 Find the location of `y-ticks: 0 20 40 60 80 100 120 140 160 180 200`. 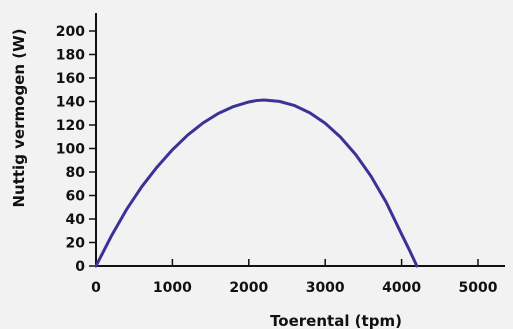

y-ticks: 0 20 40 60 80 100 120 140 160 180 200 is located at coordinates (76, 149).